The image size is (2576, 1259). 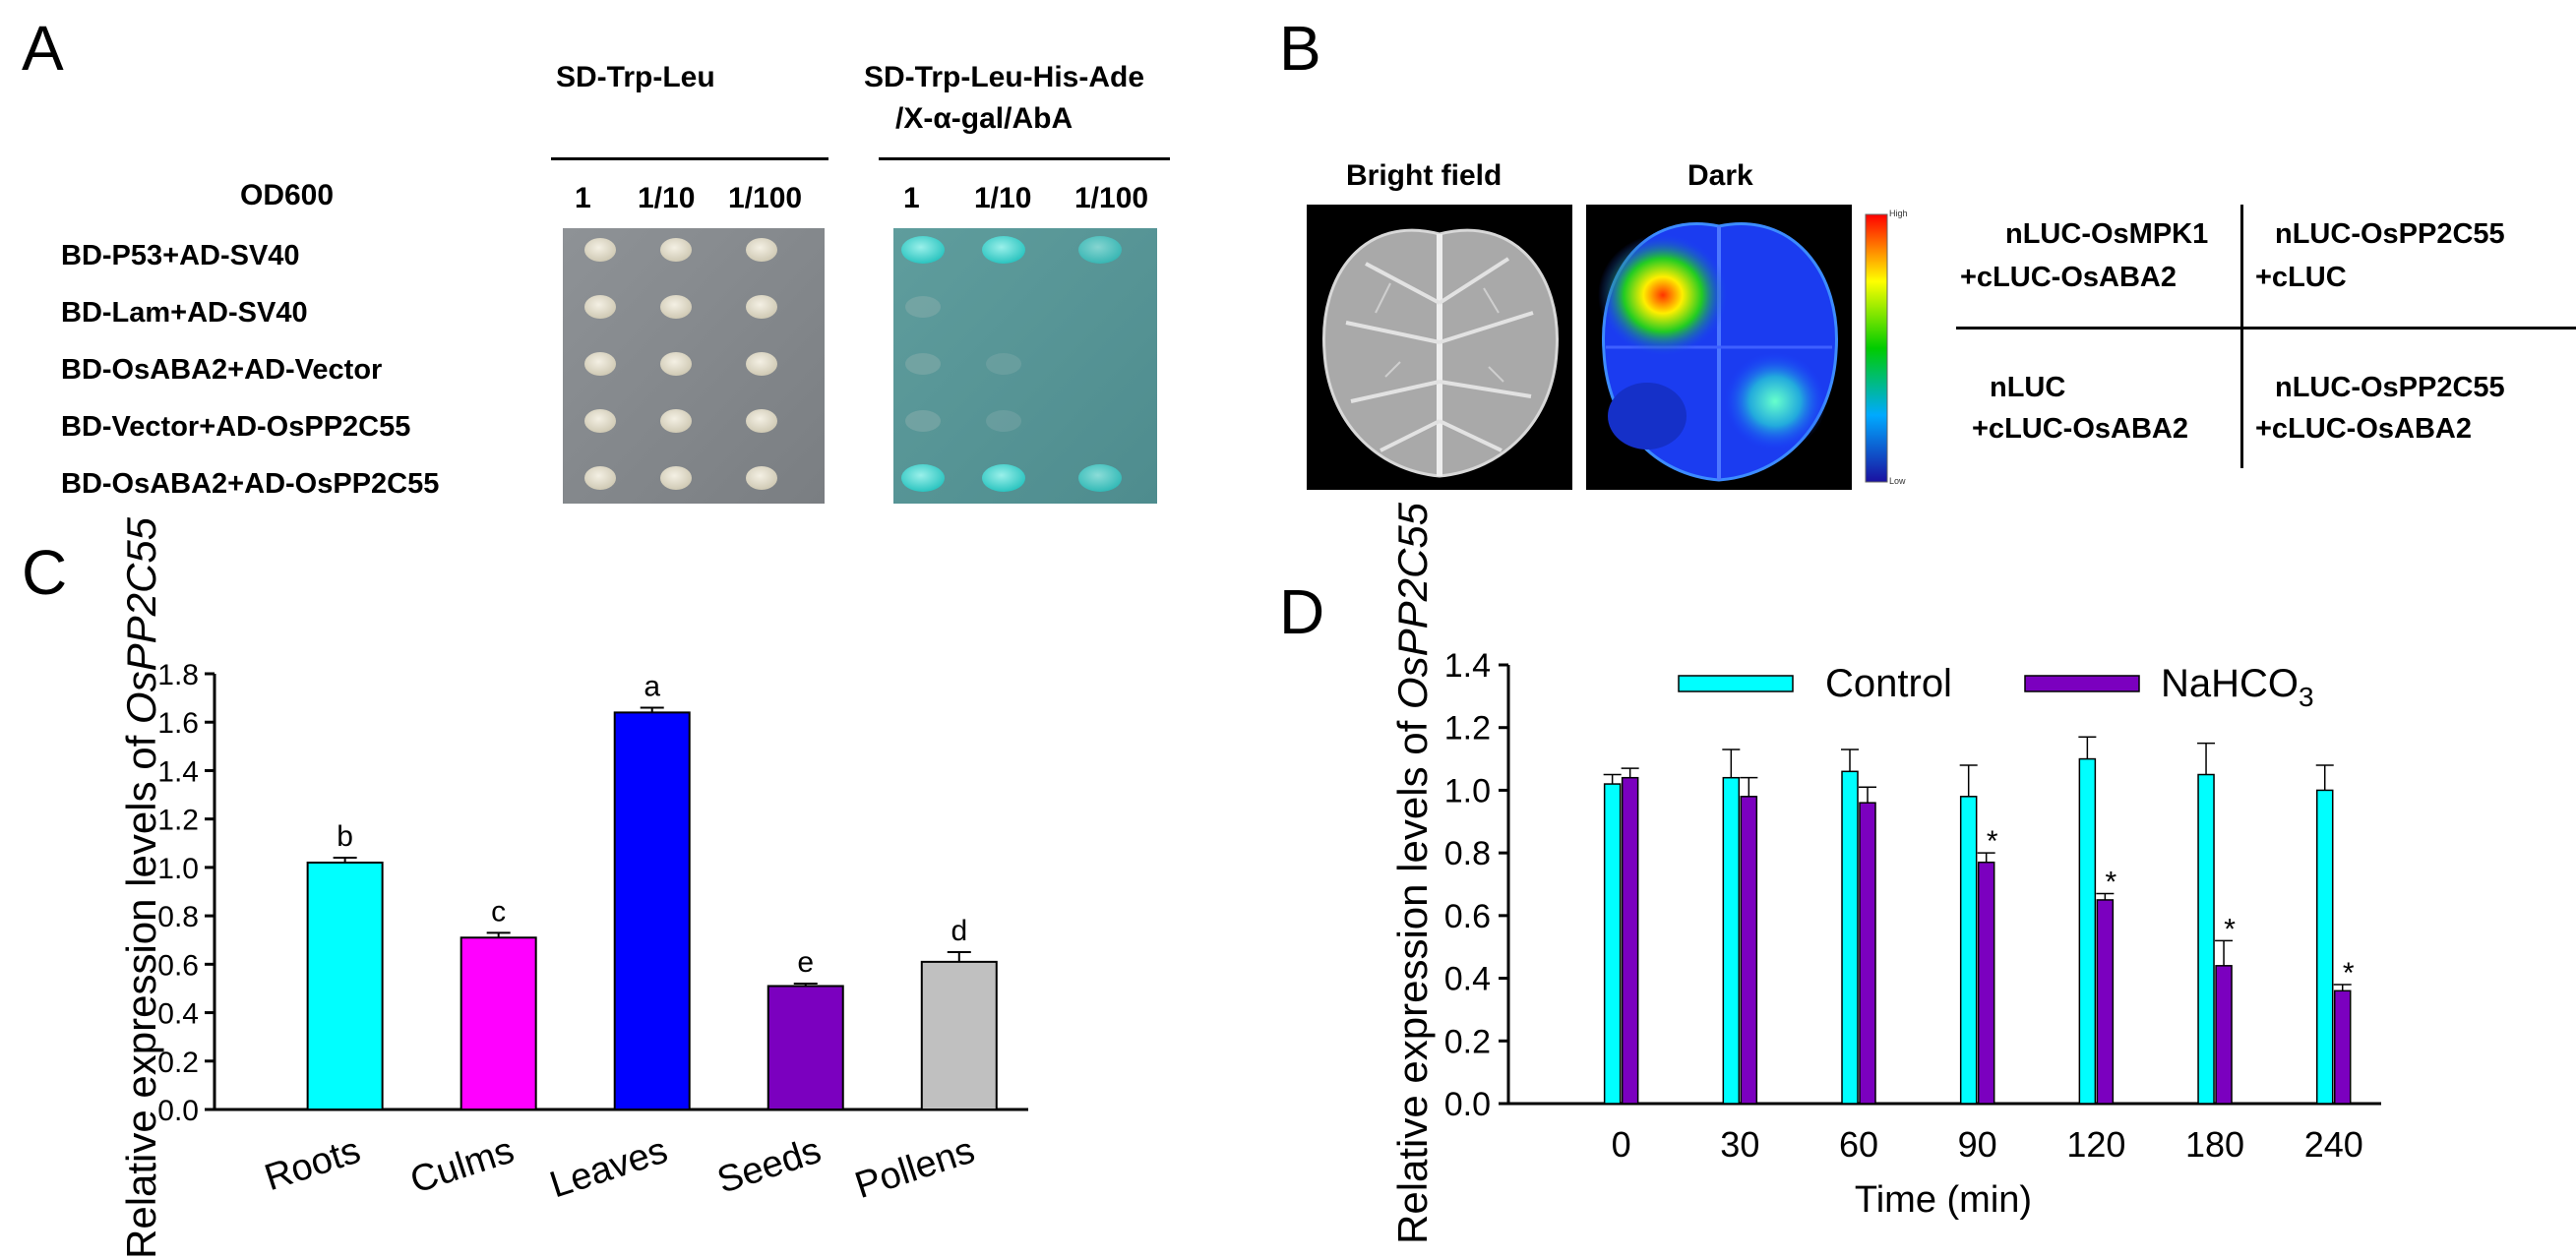 What do you see at coordinates (1736, 683) in the screenshot?
I see `d-legend-swatch-control` at bounding box center [1736, 683].